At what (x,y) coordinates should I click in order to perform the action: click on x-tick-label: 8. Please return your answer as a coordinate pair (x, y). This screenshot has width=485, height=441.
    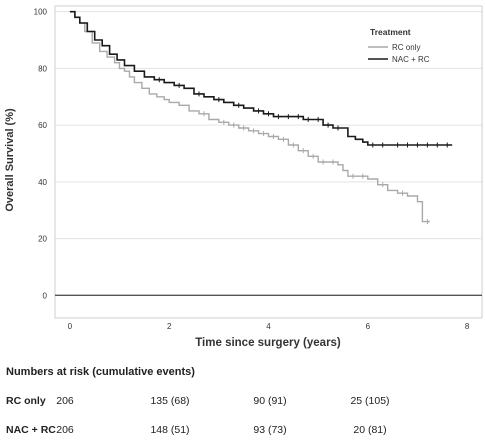
    Looking at the image, I should click on (467, 326).